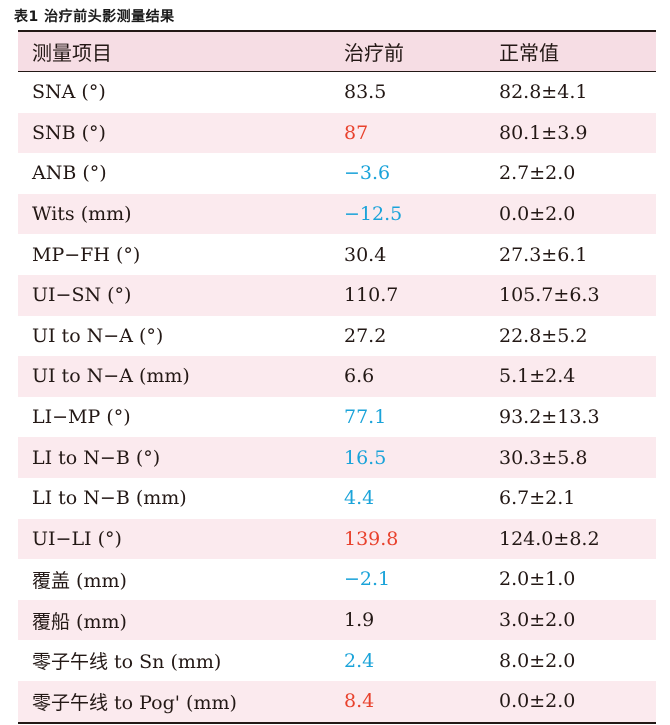 The height and width of the screenshot is (725, 670). What do you see at coordinates (337, 660) in the screenshot?
I see `table-row: 零子午线 to Sn (mm) 2.4 8.0±2.0` at bounding box center [337, 660].